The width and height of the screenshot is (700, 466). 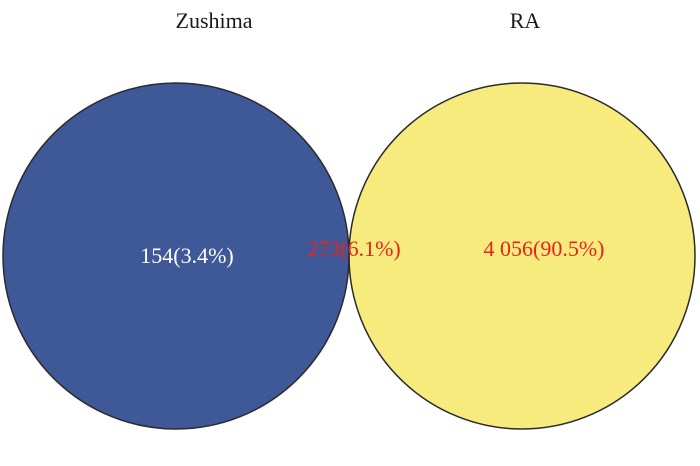 What do you see at coordinates (544, 248) in the screenshot?
I see `region-label-ra-only: 4 056(90.5%)` at bounding box center [544, 248].